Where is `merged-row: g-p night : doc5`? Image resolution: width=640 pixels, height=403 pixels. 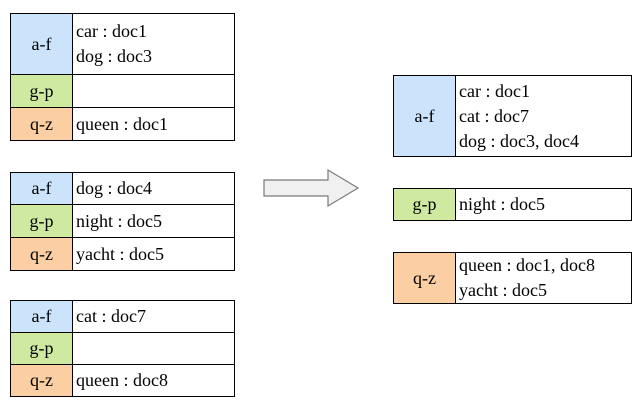
merged-row: g-p night : doc5 is located at coordinates (512, 204).